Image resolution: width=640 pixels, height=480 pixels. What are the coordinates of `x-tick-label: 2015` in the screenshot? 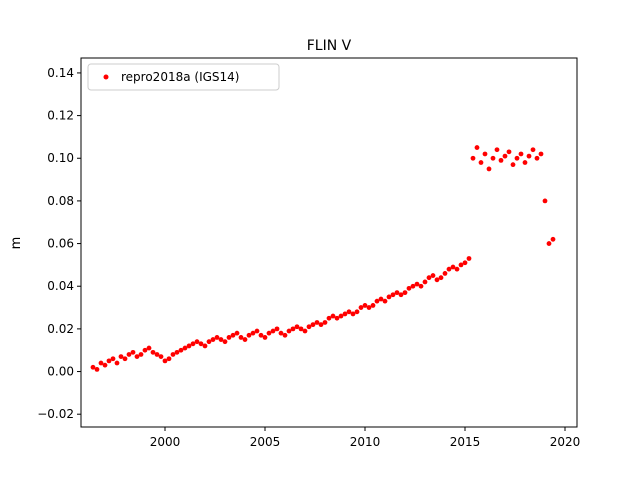 It's located at (465, 442).